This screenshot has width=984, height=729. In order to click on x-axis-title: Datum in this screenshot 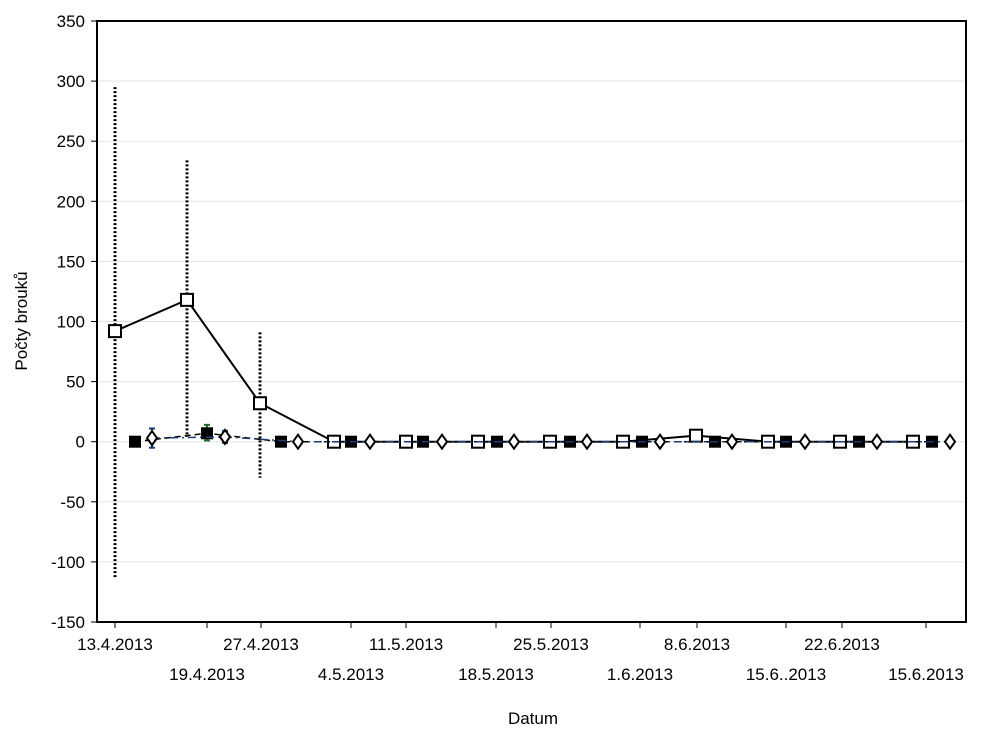, I will do `click(533, 718)`.